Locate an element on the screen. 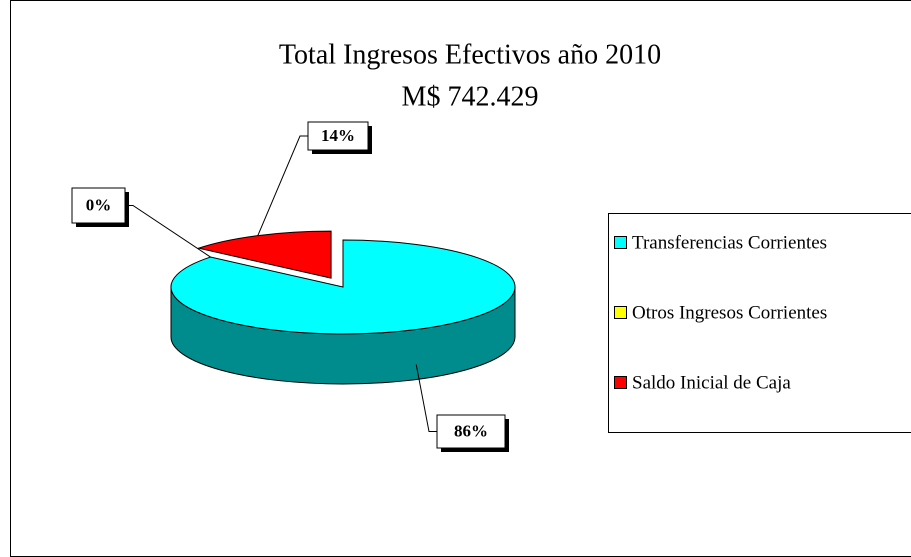  data-label: 14% is located at coordinates (338, 135).